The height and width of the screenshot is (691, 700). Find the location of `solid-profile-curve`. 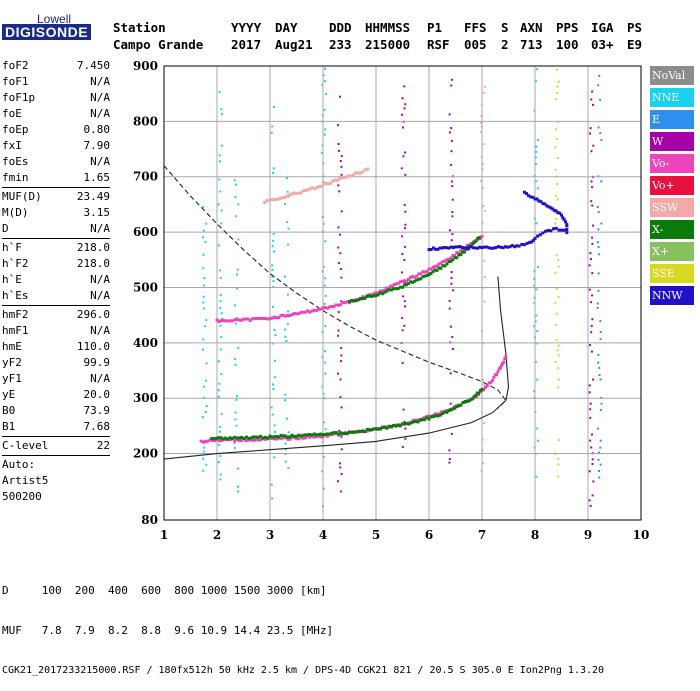

solid-profile-curve is located at coordinates (336, 368).